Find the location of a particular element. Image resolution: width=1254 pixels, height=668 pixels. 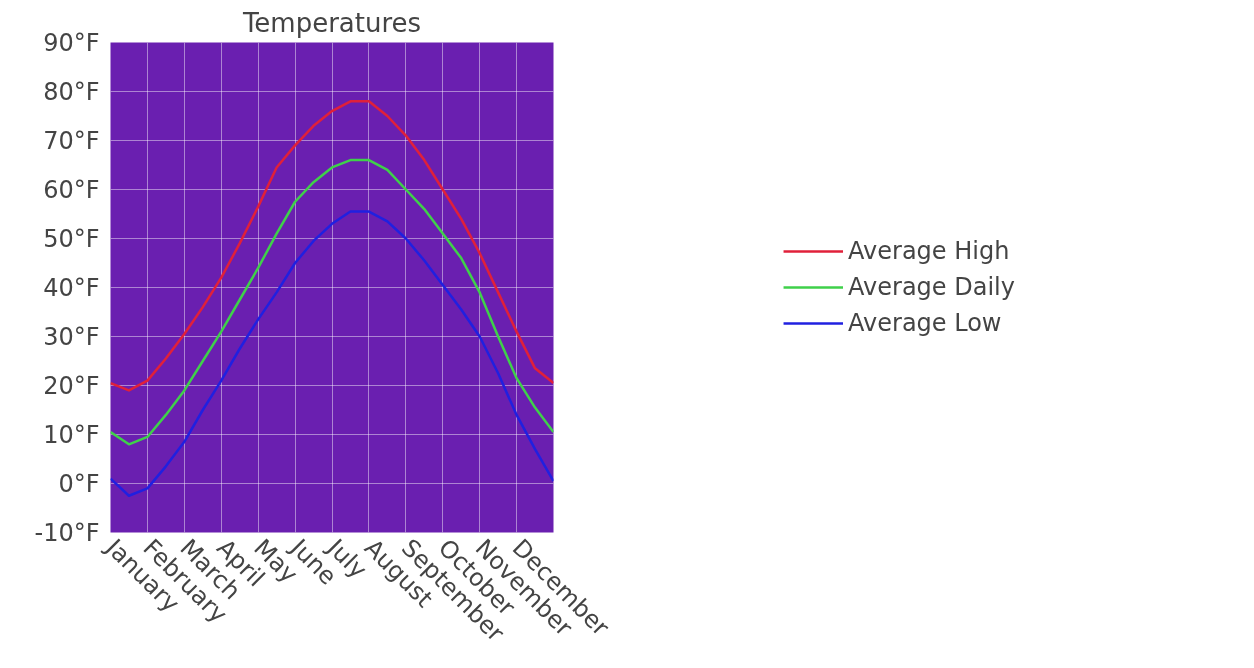

y-tick-label: -10°F is located at coordinates (67, 532).